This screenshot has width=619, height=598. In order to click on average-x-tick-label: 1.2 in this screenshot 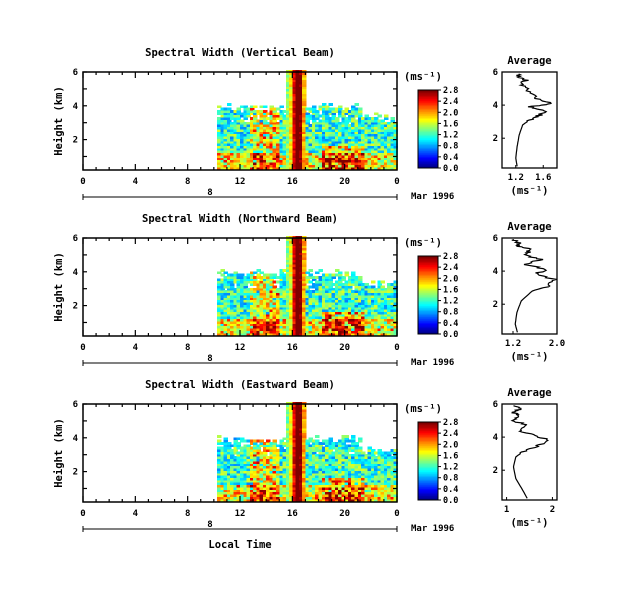, I will do `click(513, 344)`.